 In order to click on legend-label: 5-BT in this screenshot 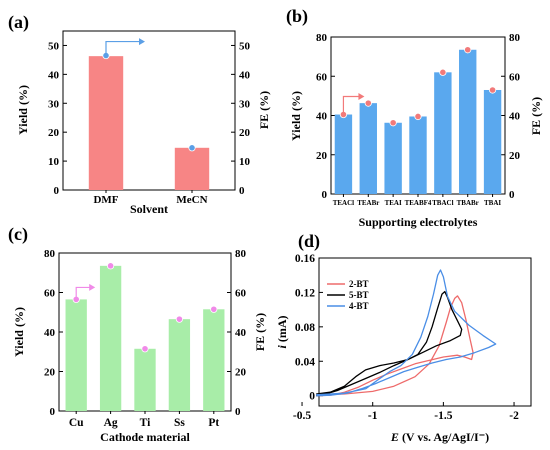, I will do `click(359, 295)`.